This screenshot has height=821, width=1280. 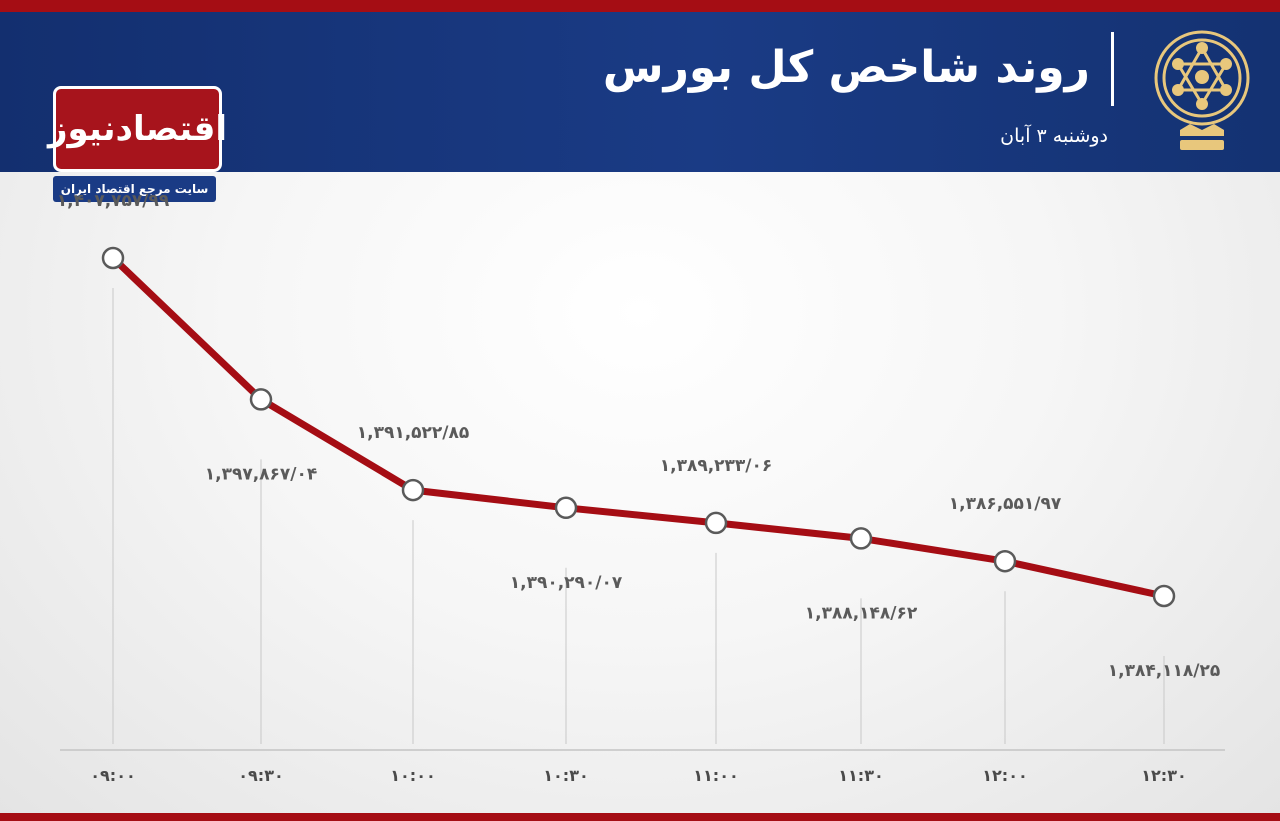 What do you see at coordinates (566, 583) in the screenshot?
I see `data-label: ۱,۳۹۰,۲۹۰/۰۷` at bounding box center [566, 583].